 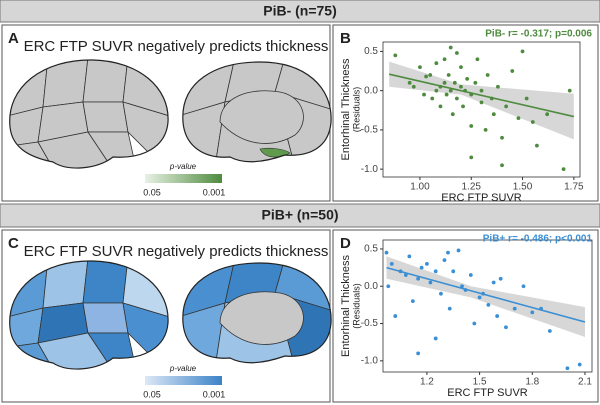 I want to click on panel-letter: D, so click(x=345, y=243).